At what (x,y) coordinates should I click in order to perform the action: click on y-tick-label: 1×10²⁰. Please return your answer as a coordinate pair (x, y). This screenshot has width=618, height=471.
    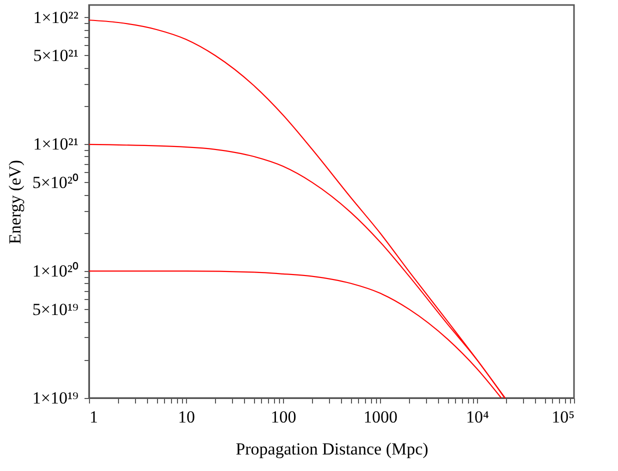
    Looking at the image, I should click on (55, 271).